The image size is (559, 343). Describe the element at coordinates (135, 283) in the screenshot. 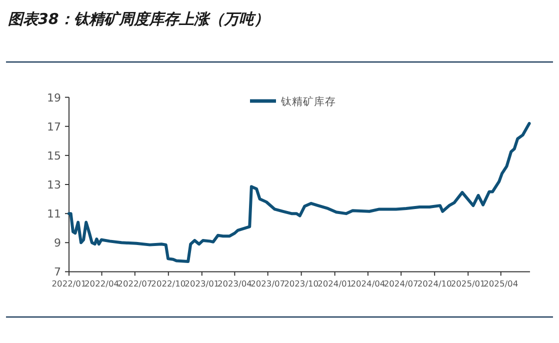

I see `x-tick-label: 2022/07` at that location.